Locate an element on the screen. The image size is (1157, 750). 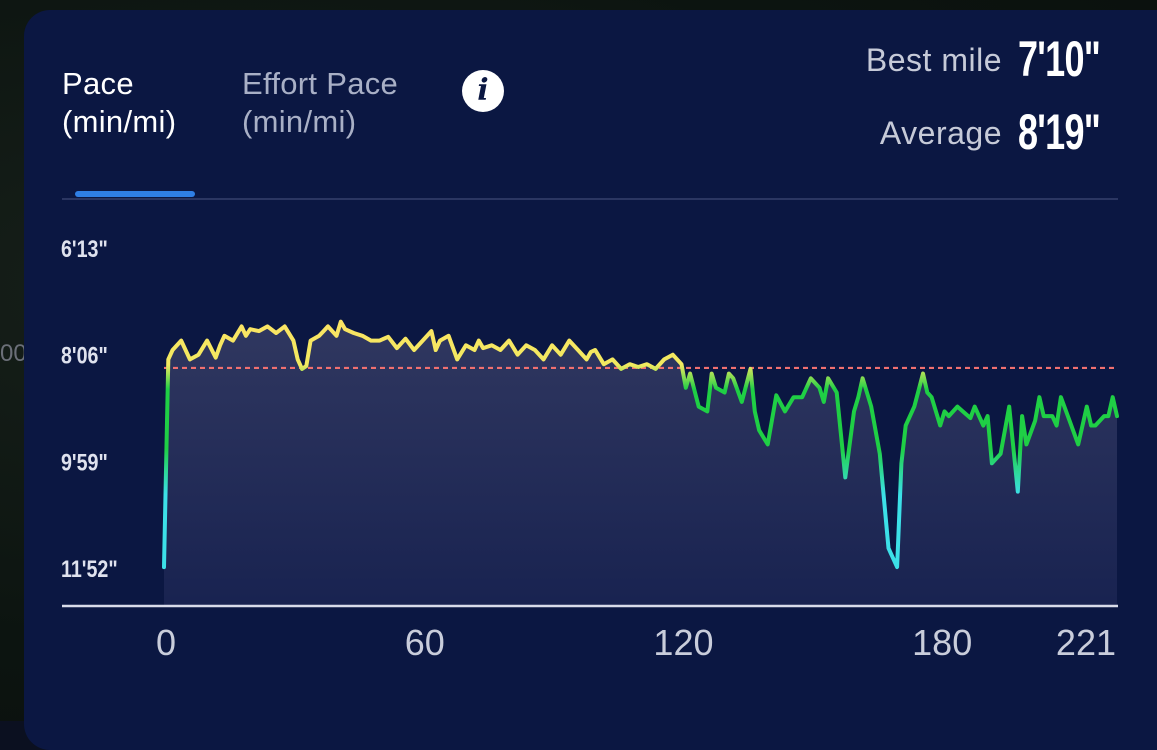
best-mile-label: Best mile is located at coordinates (933, 60).